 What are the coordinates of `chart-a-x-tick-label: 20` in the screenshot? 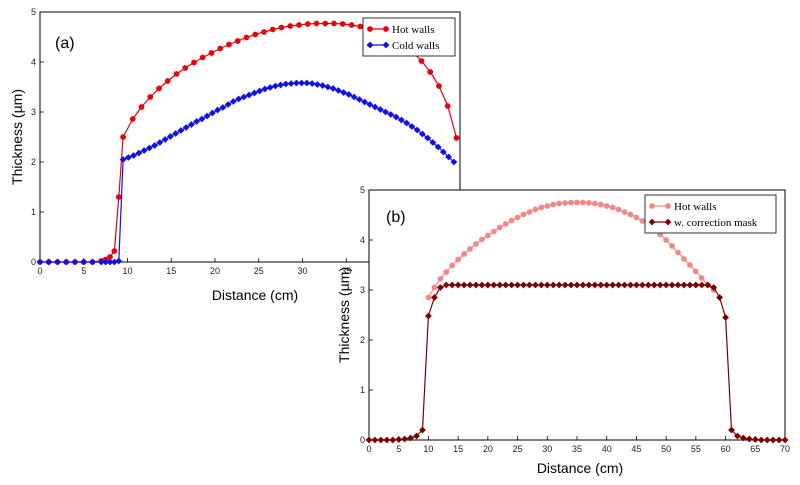 It's located at (215, 271).